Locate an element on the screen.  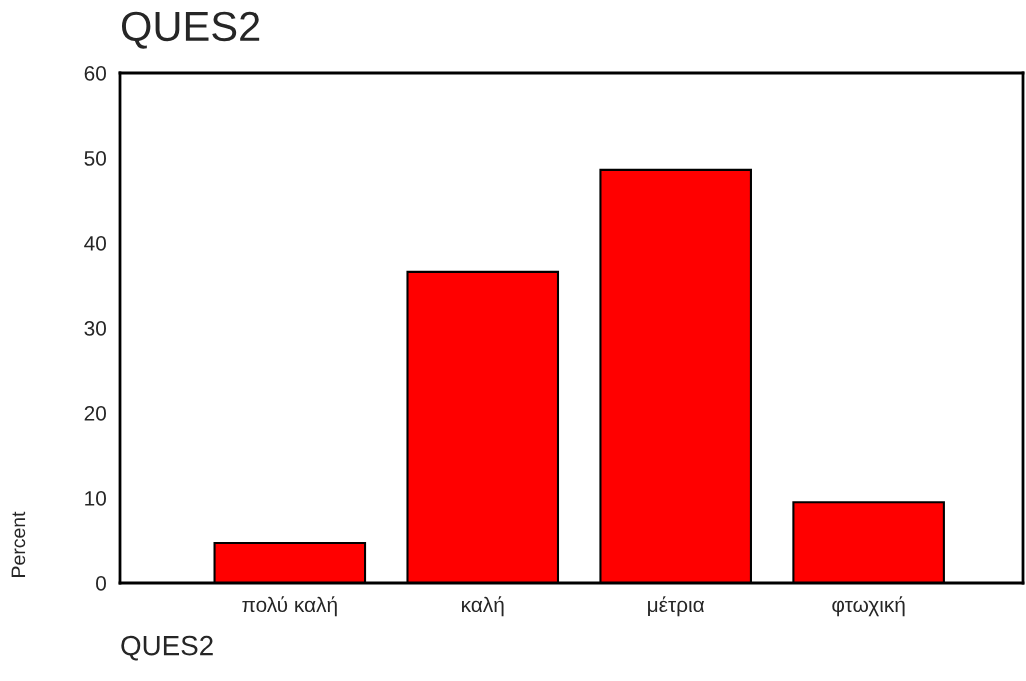
y-tick-label: 40 is located at coordinates (95, 243).